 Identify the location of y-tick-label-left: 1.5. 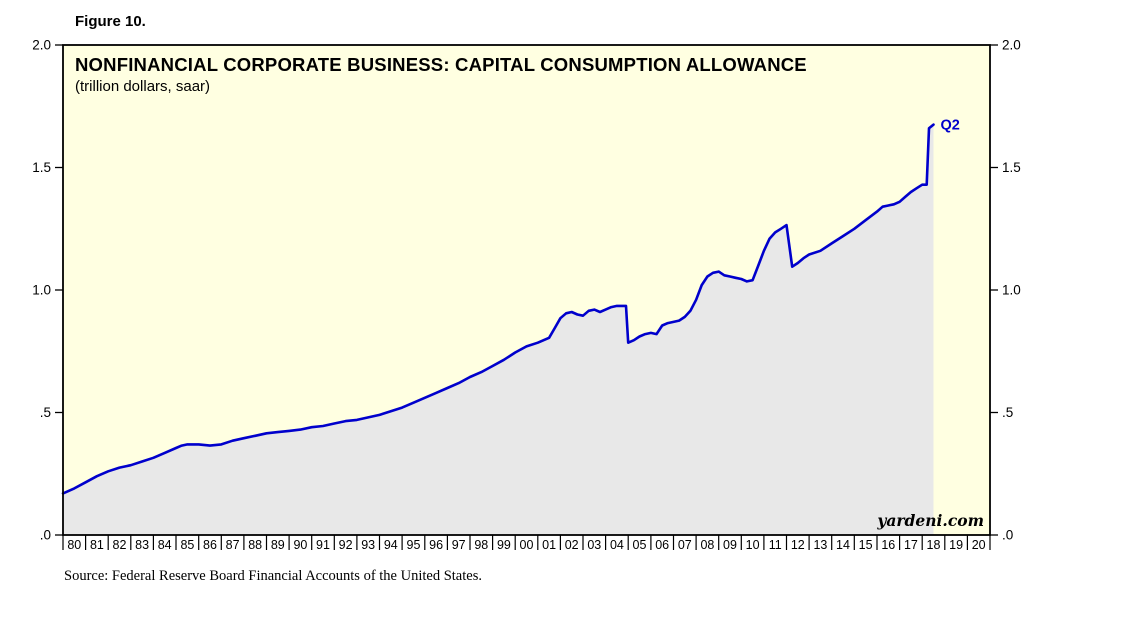
(41, 167).